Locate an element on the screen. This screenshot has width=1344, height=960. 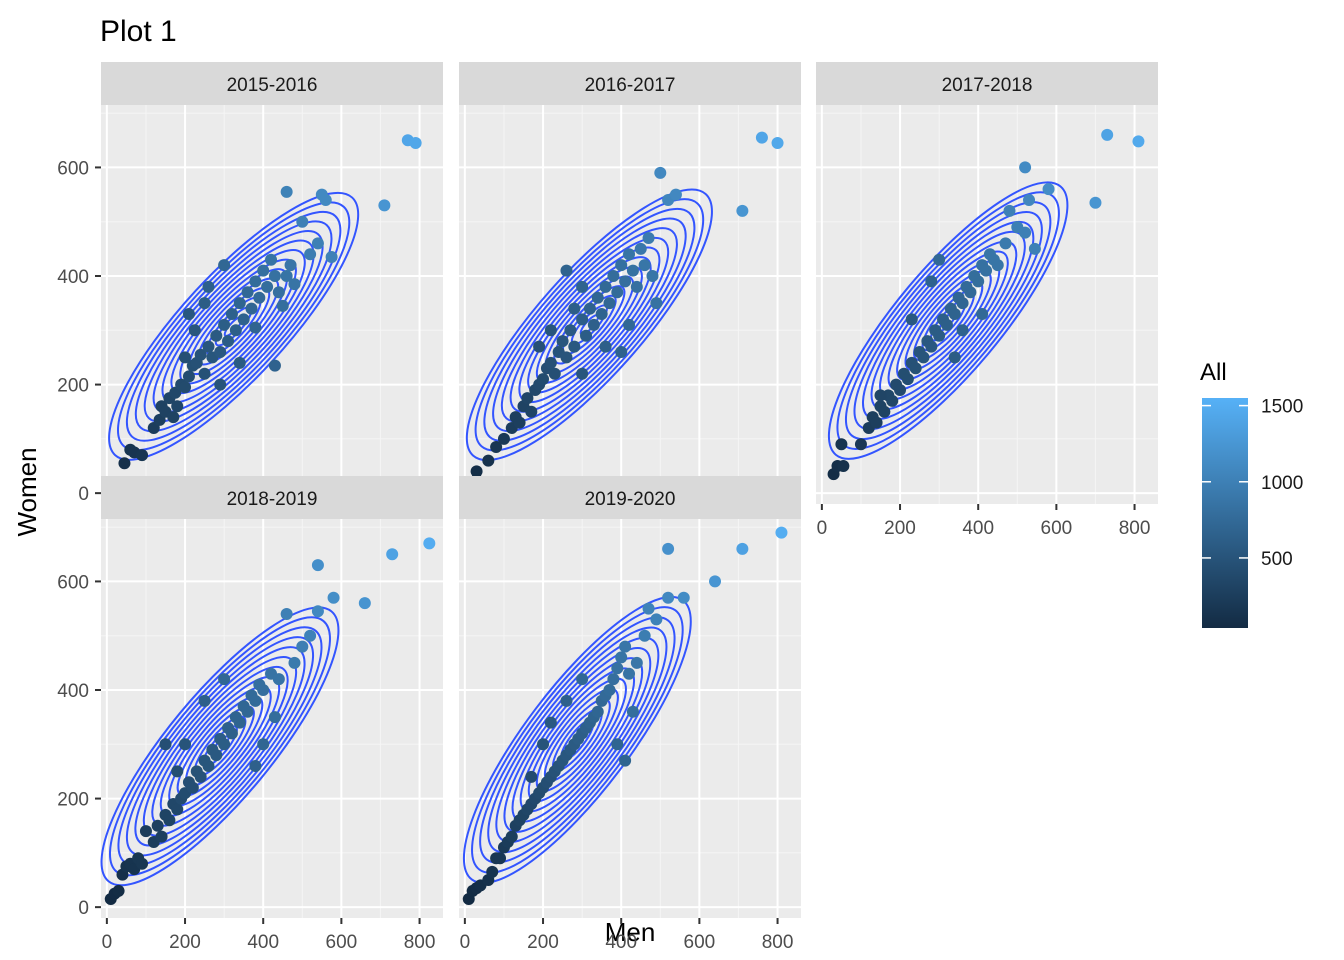
x-tick-label: 800 is located at coordinates (420, 942).